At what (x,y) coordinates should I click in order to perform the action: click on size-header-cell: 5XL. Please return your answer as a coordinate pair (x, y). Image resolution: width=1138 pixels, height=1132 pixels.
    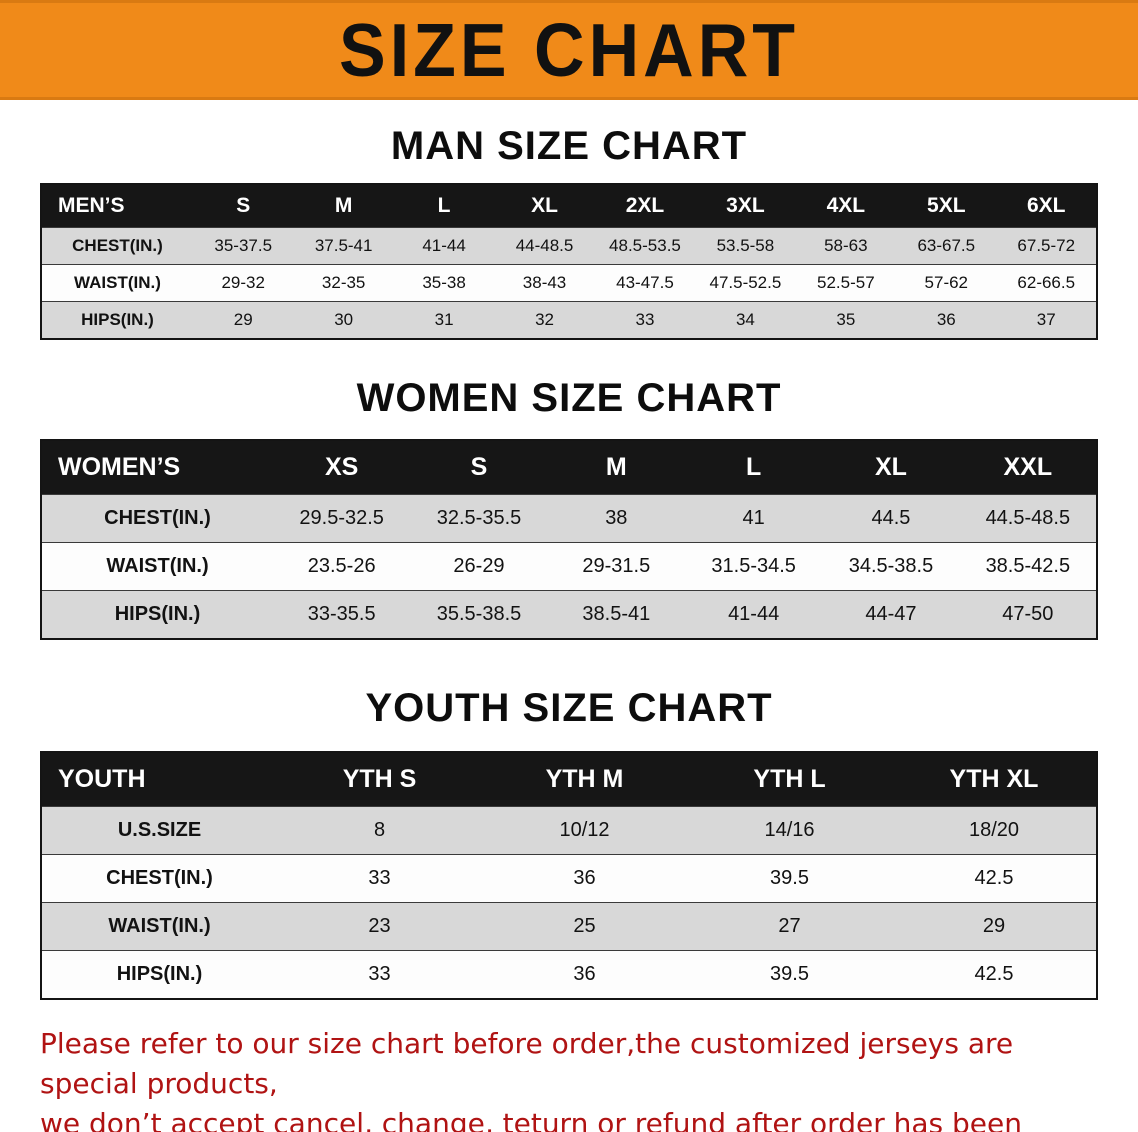
    Looking at the image, I should click on (946, 206).